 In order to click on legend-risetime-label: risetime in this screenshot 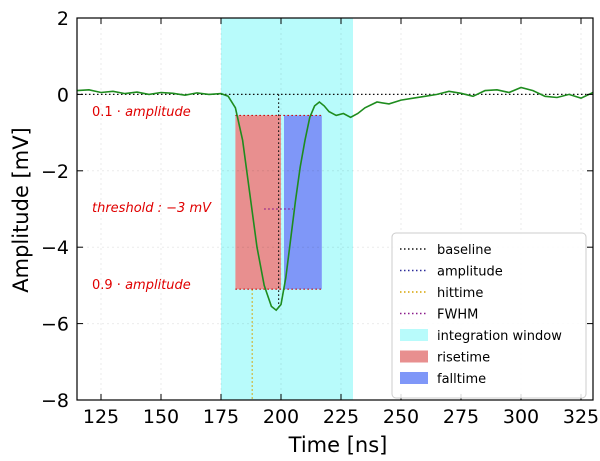, I will do `click(463, 358)`.